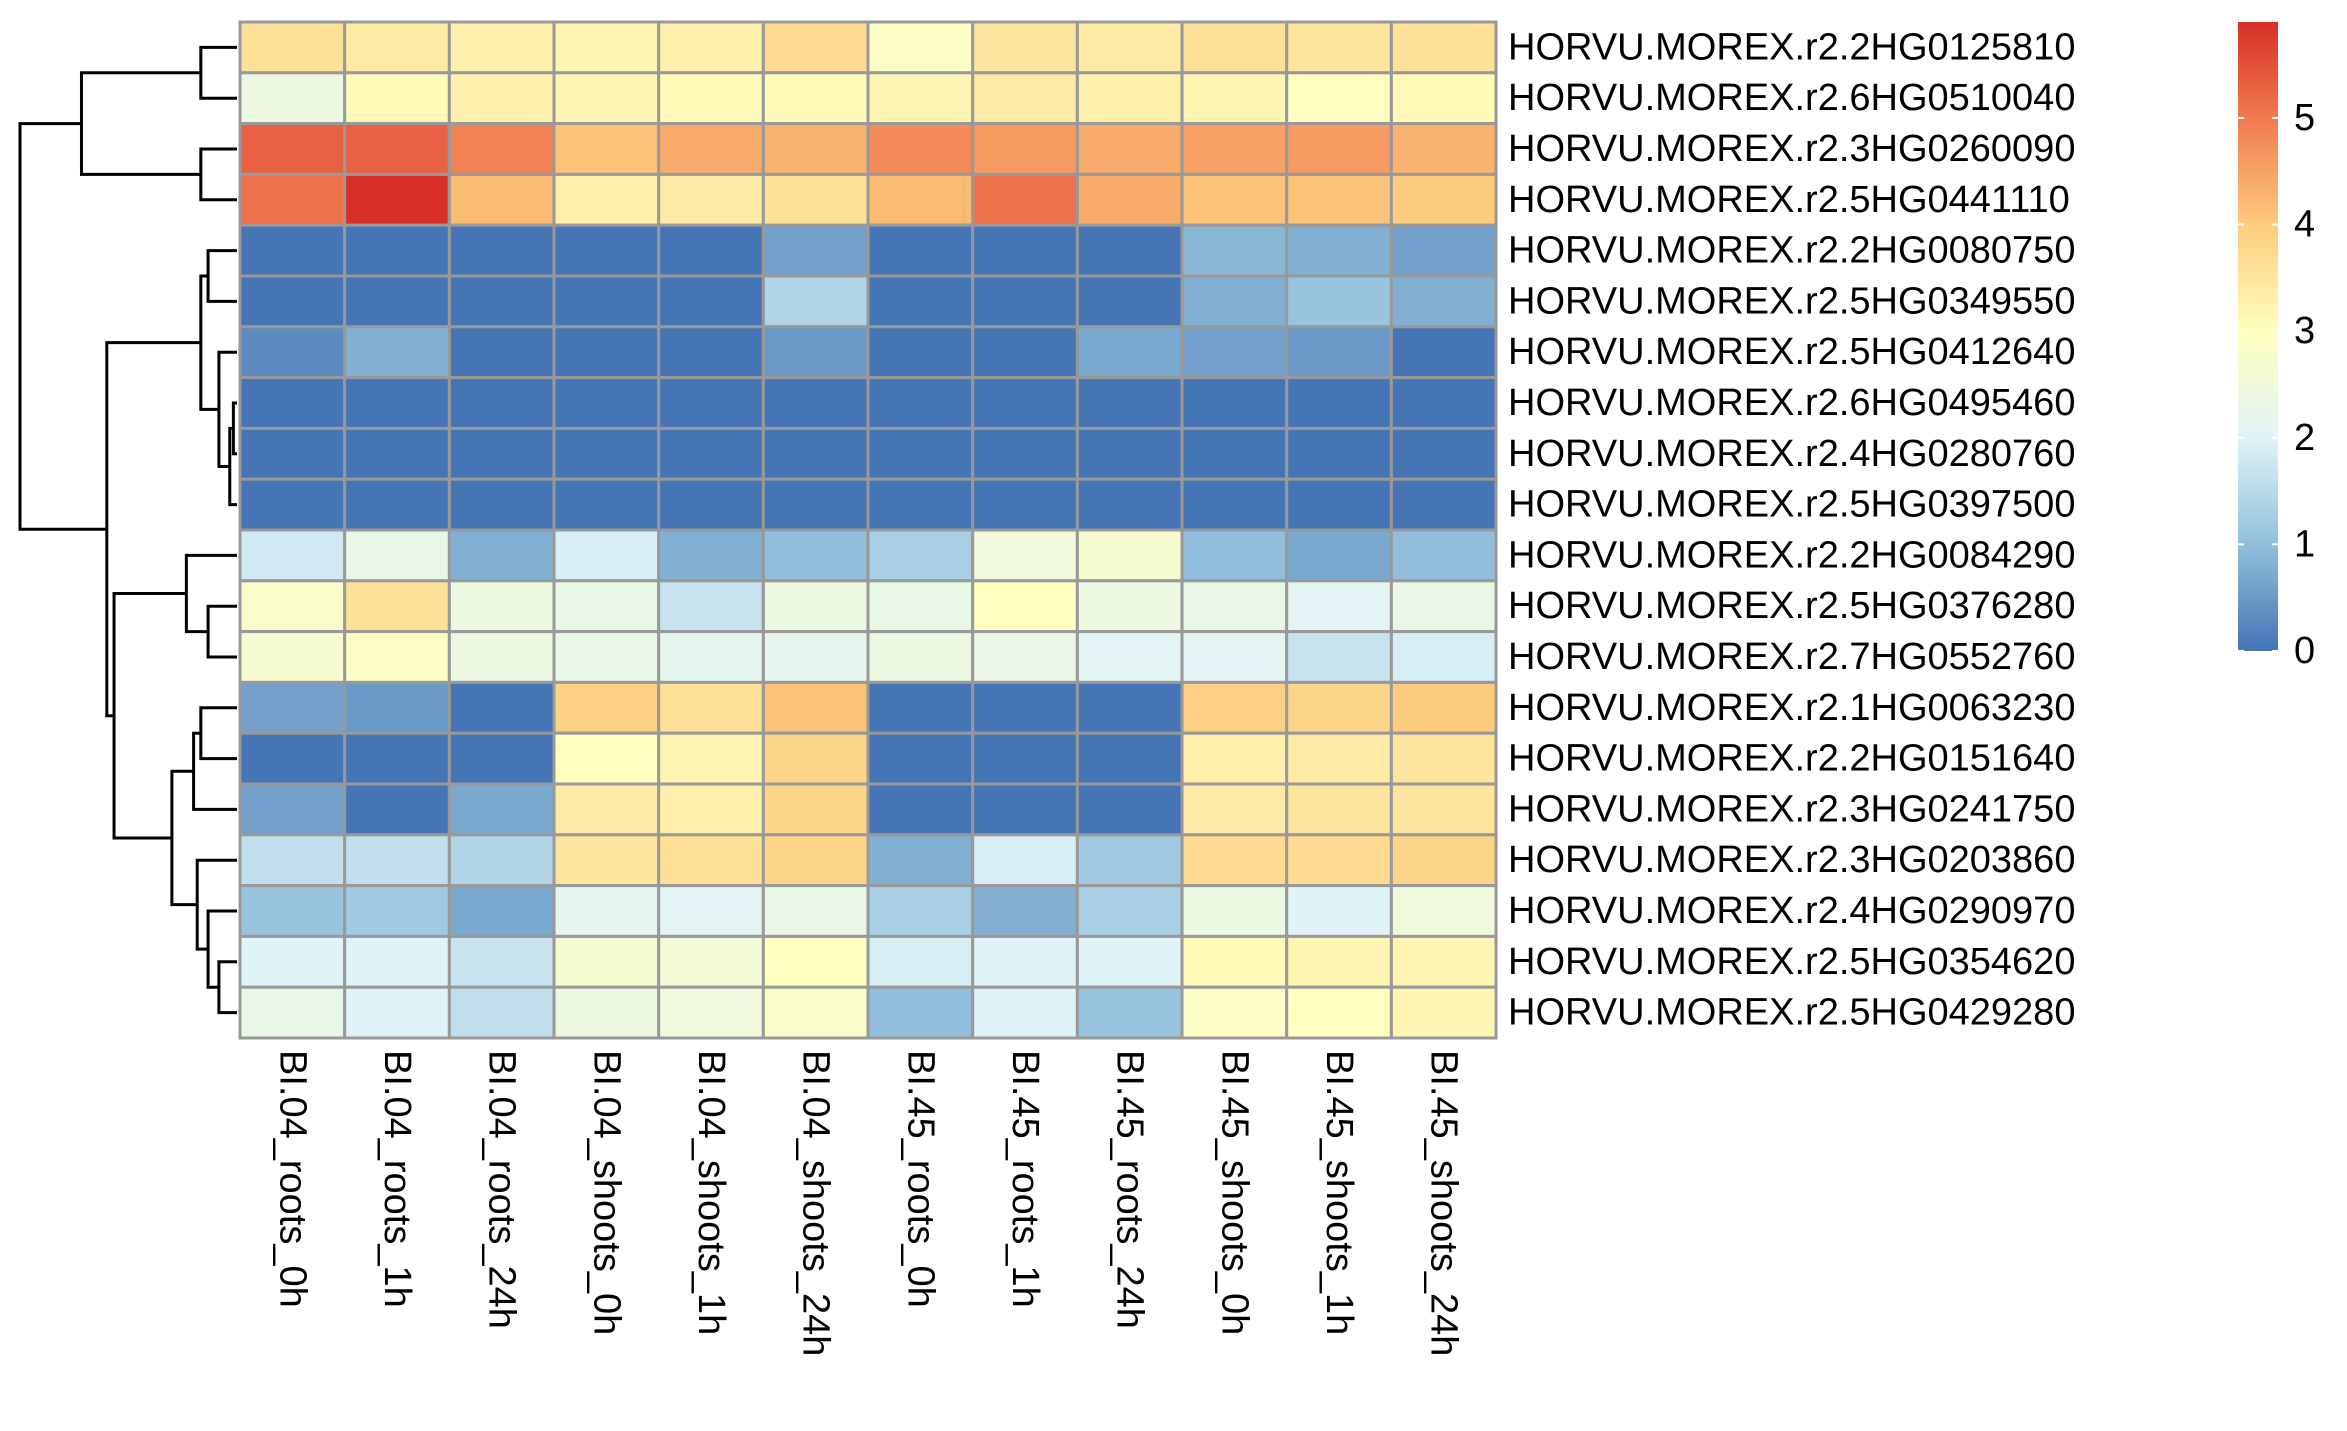 This screenshot has width=2347, height=1431. Describe the element at coordinates (1791, 251) in the screenshot. I see `row-label: HORVU.MOREX.r2.2HG0080750` at that location.